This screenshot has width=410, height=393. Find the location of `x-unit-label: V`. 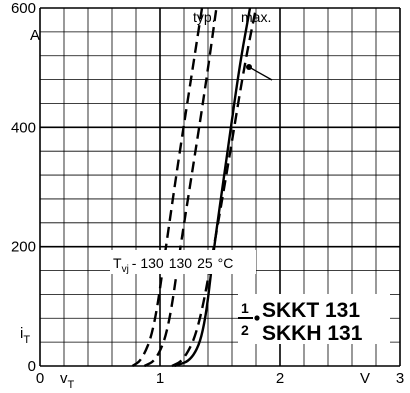

x-unit-label: V is located at coordinates (365, 378).